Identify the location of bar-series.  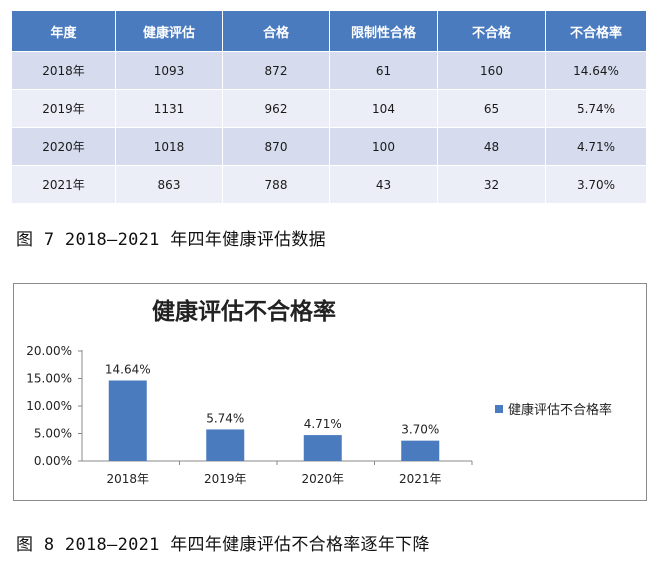
(274, 420).